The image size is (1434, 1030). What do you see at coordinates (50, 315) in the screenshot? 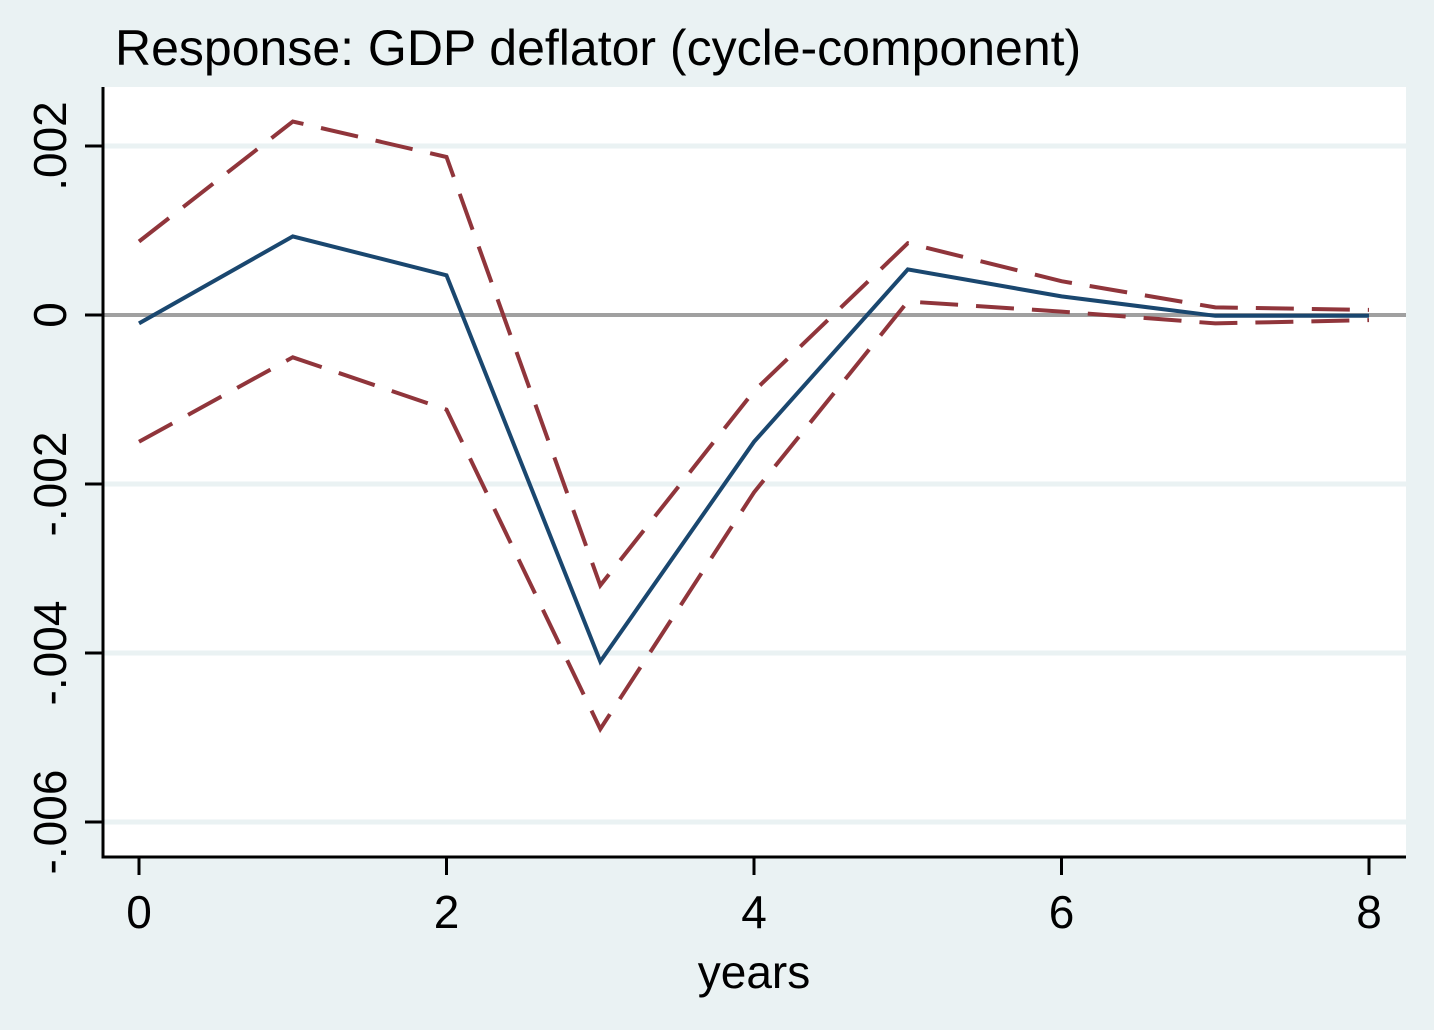
I see `y-tick-label: 0` at bounding box center [50, 315].